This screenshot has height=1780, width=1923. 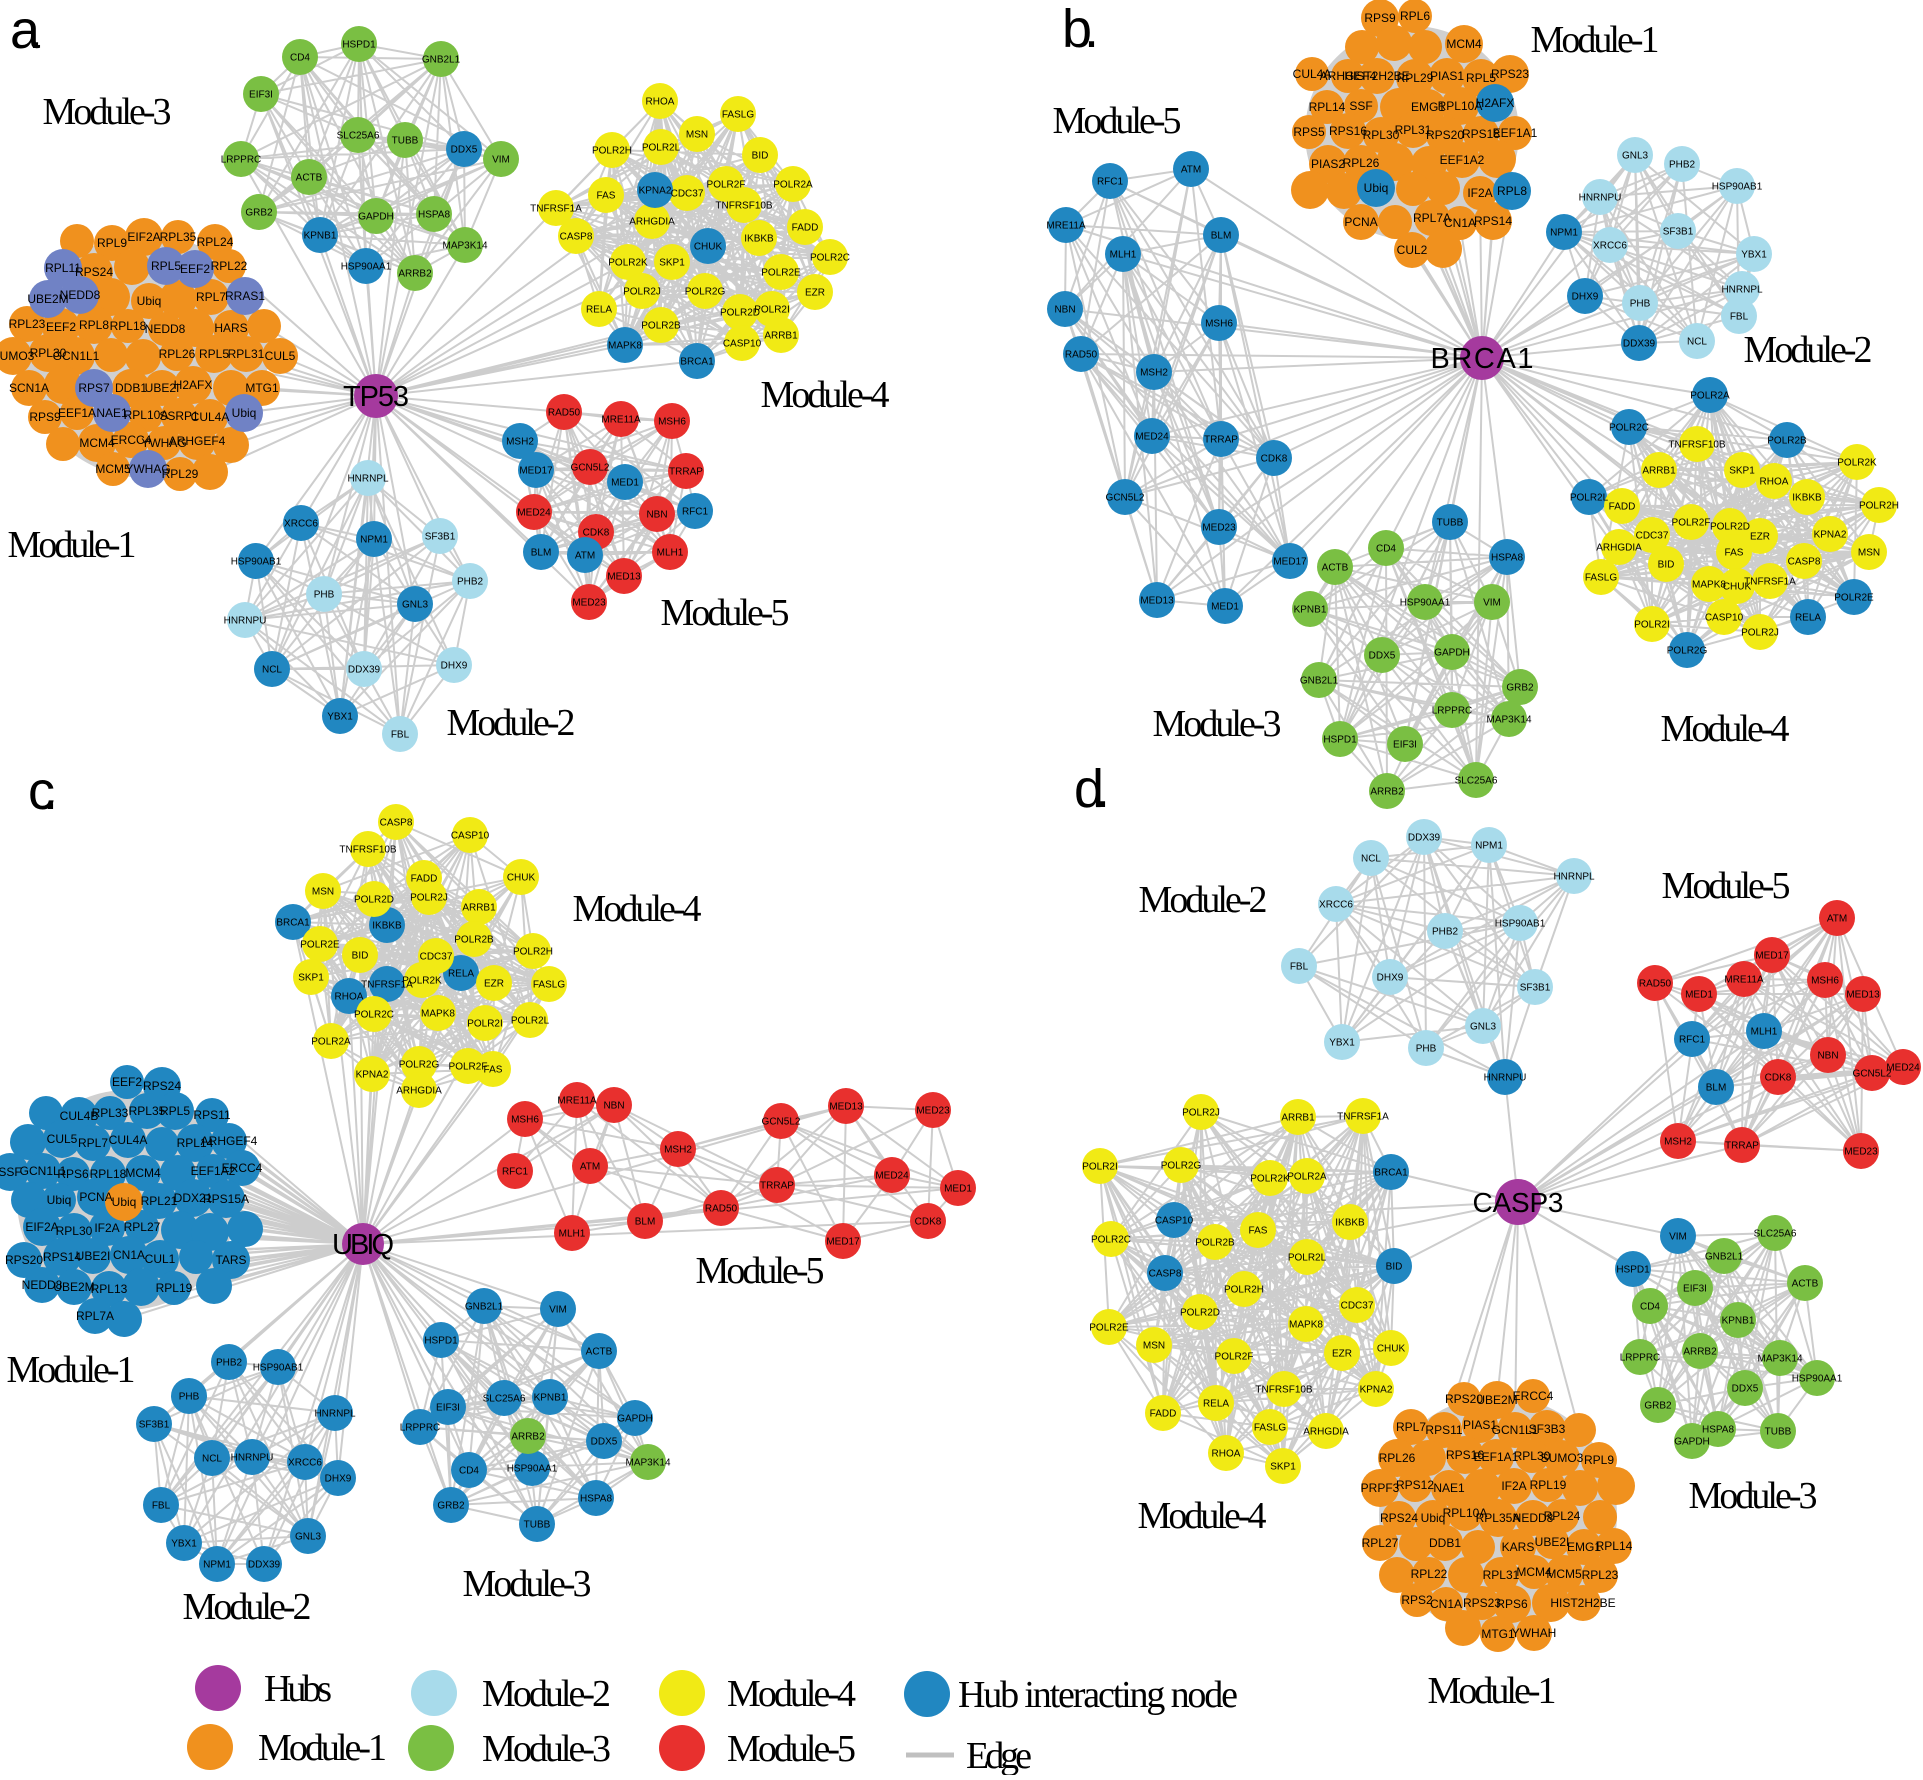 I want to click on svg-text: RPL10A, so click(x=1460, y=106).